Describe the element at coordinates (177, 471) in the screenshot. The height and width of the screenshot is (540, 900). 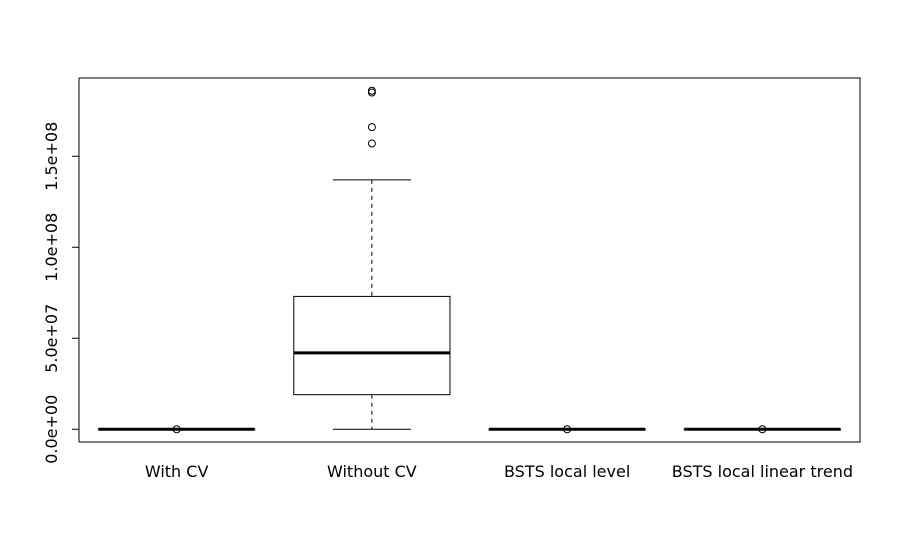
I see `x-category-label: With CV` at that location.